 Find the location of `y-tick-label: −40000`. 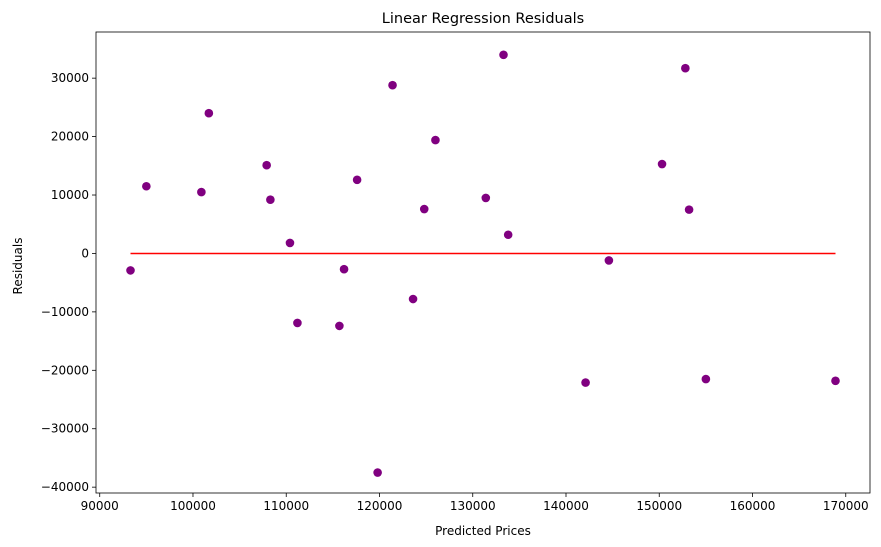

y-tick-label: −40000 is located at coordinates (65, 487).